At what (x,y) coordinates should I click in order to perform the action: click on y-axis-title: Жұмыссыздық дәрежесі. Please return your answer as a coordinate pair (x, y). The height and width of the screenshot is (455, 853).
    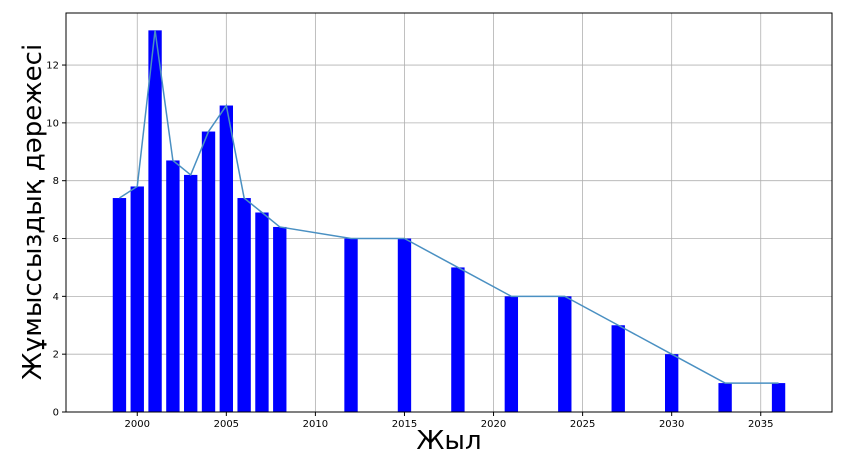
    Looking at the image, I should click on (33, 212).